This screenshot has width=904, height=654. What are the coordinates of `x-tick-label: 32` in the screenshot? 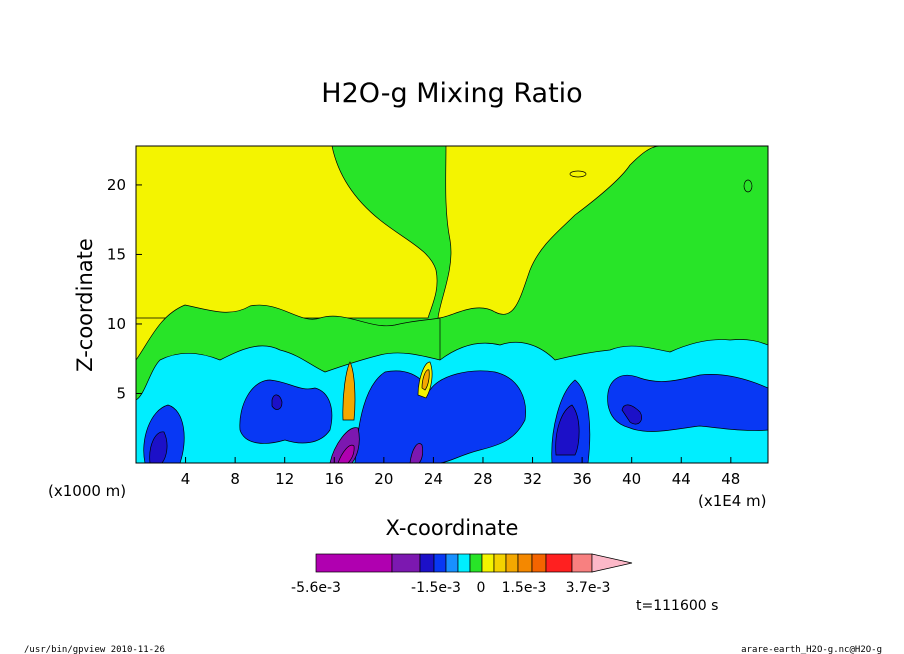 It's located at (532, 479).